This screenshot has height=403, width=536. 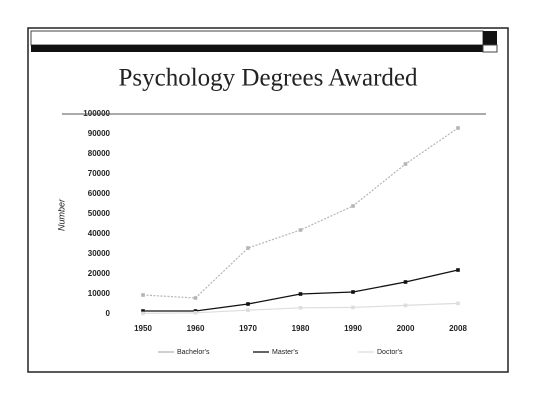 What do you see at coordinates (108, 313) in the screenshot?
I see `y-tick-label: 0` at bounding box center [108, 313].